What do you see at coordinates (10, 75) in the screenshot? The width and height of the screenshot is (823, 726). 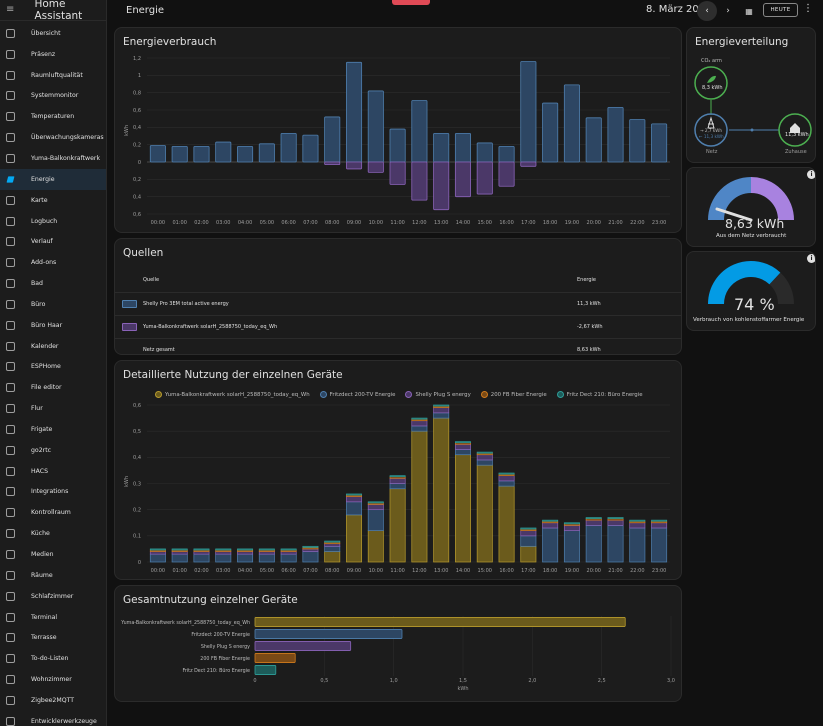 I see `air-icon` at bounding box center [10, 75].